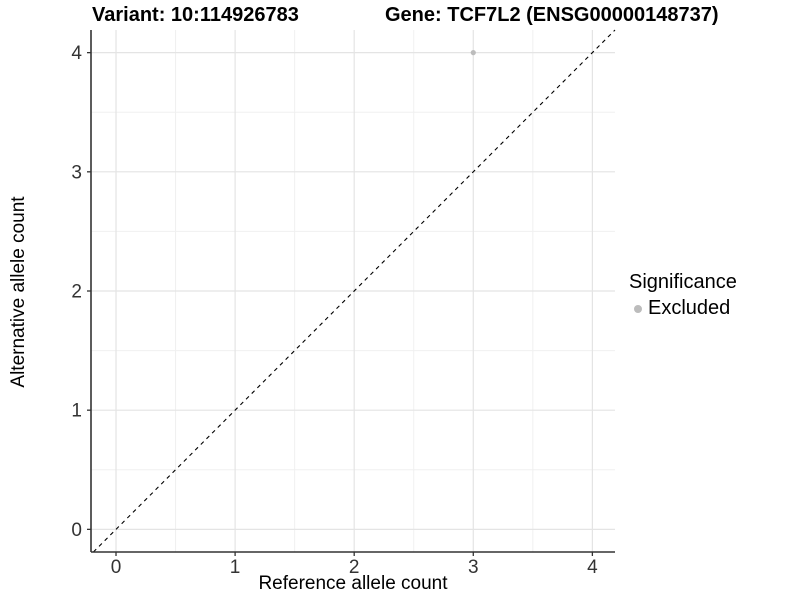 The width and height of the screenshot is (800, 600). I want to click on legend-item-excluded: Excluded, so click(683, 308).